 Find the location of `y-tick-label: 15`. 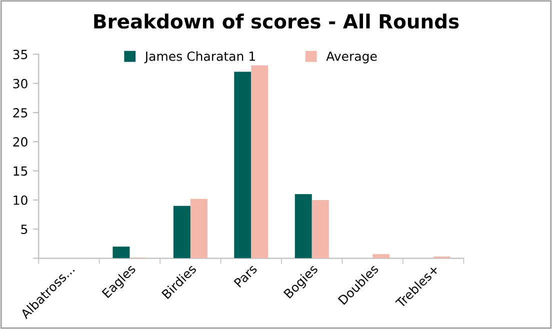

y-tick-label: 15 is located at coordinates (21, 171).